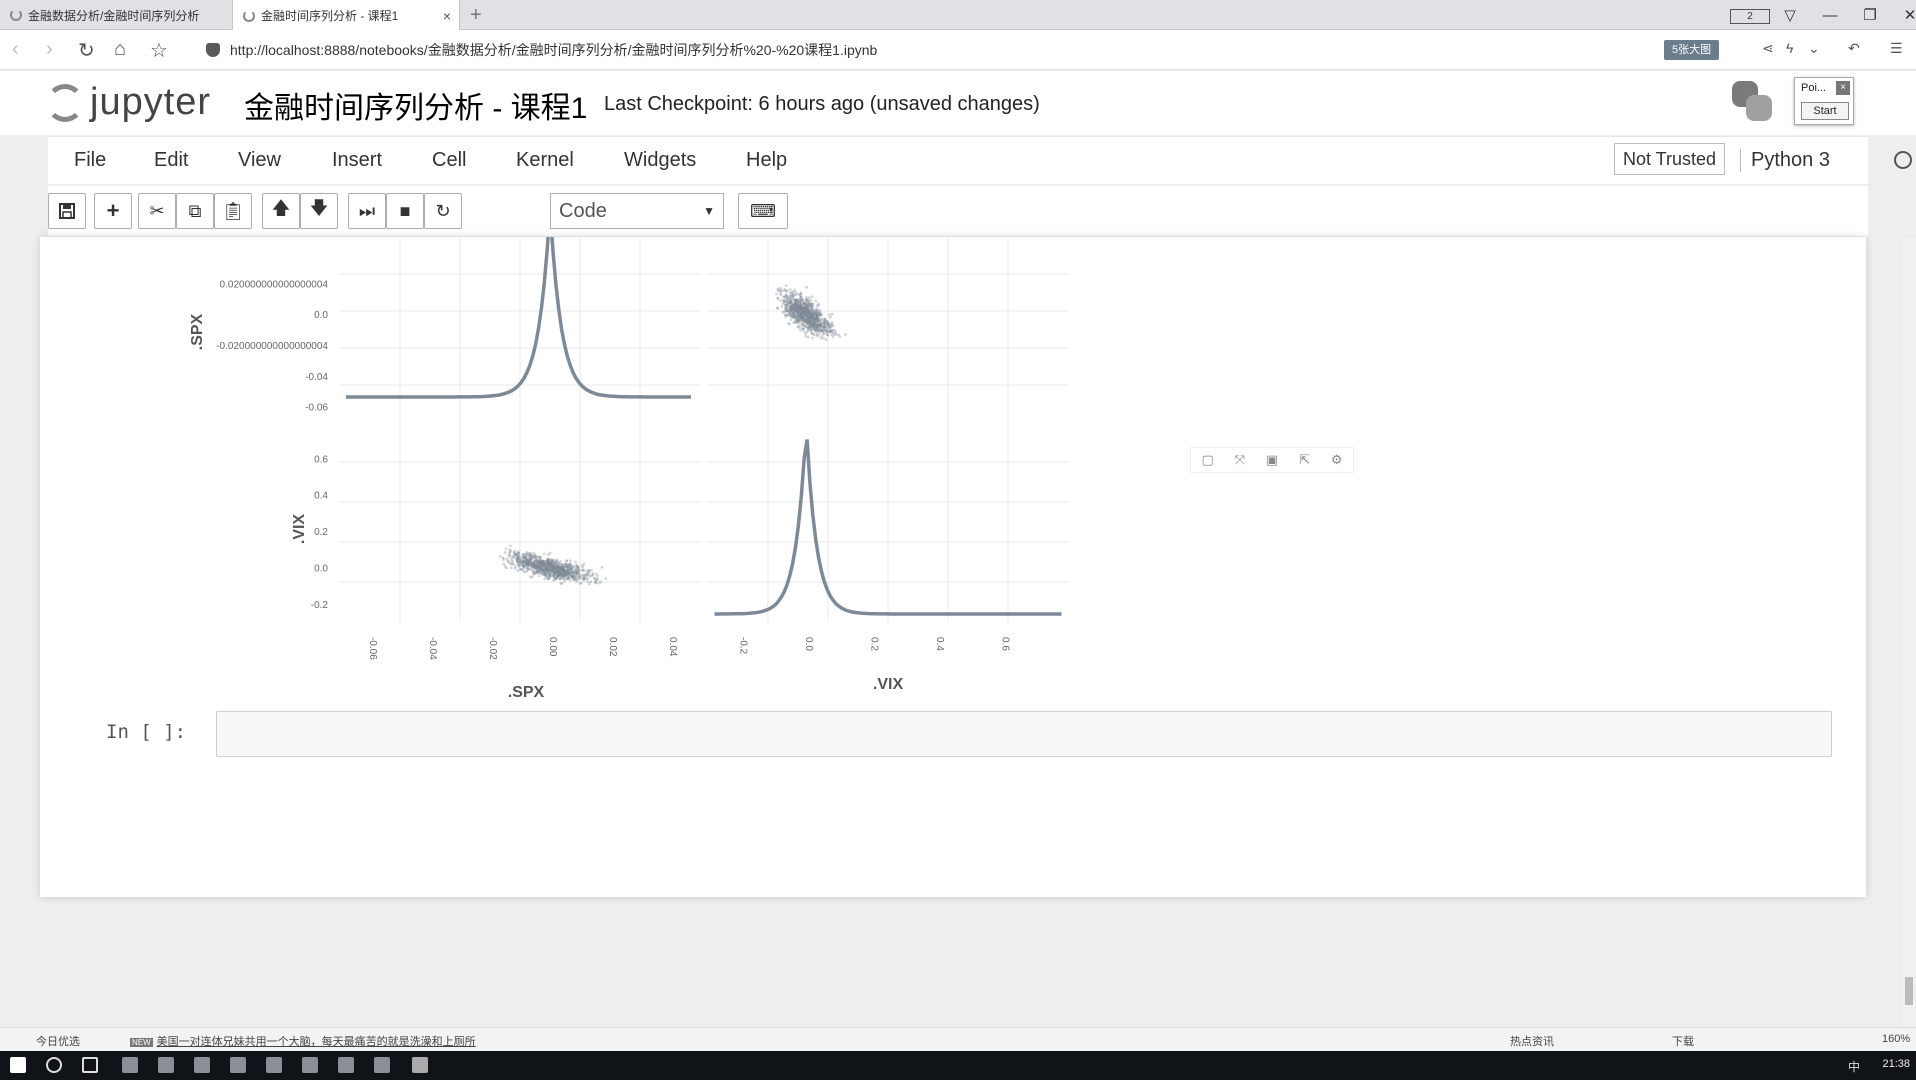 The image size is (1916, 1080). I want to click on undo-icon: ↶, so click(1854, 48).